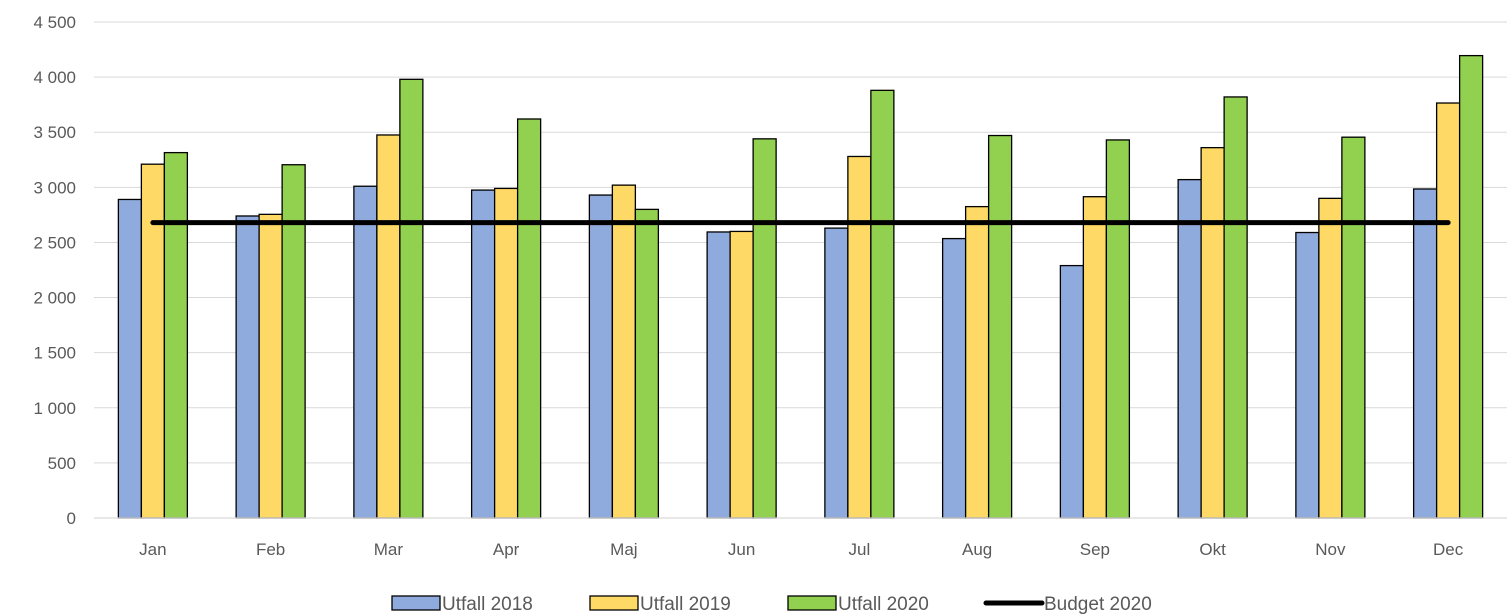 The width and height of the screenshot is (1507, 614). I want to click on x-tick-label: Feb, so click(270, 549).